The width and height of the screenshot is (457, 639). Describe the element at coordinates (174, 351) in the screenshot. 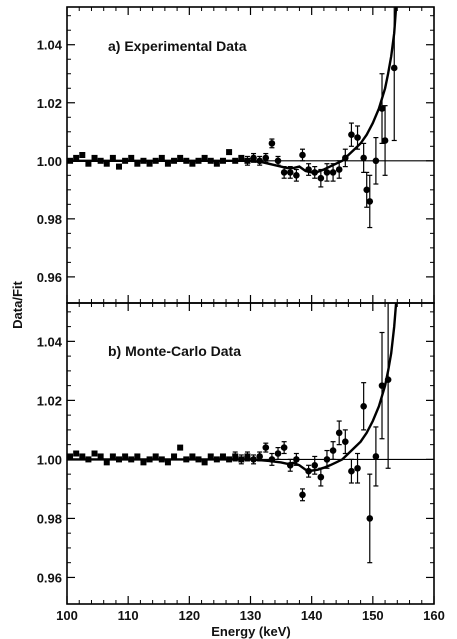

I see `panel-b-title: b) Monte-Carlo Data` at that location.